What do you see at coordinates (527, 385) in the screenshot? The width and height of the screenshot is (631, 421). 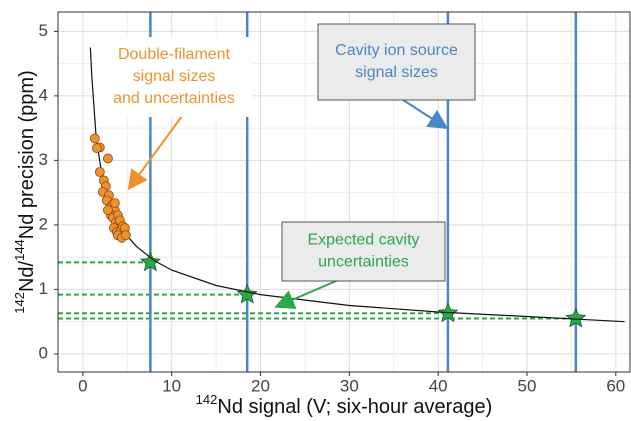 I see `x-tick-label: 50` at bounding box center [527, 385].